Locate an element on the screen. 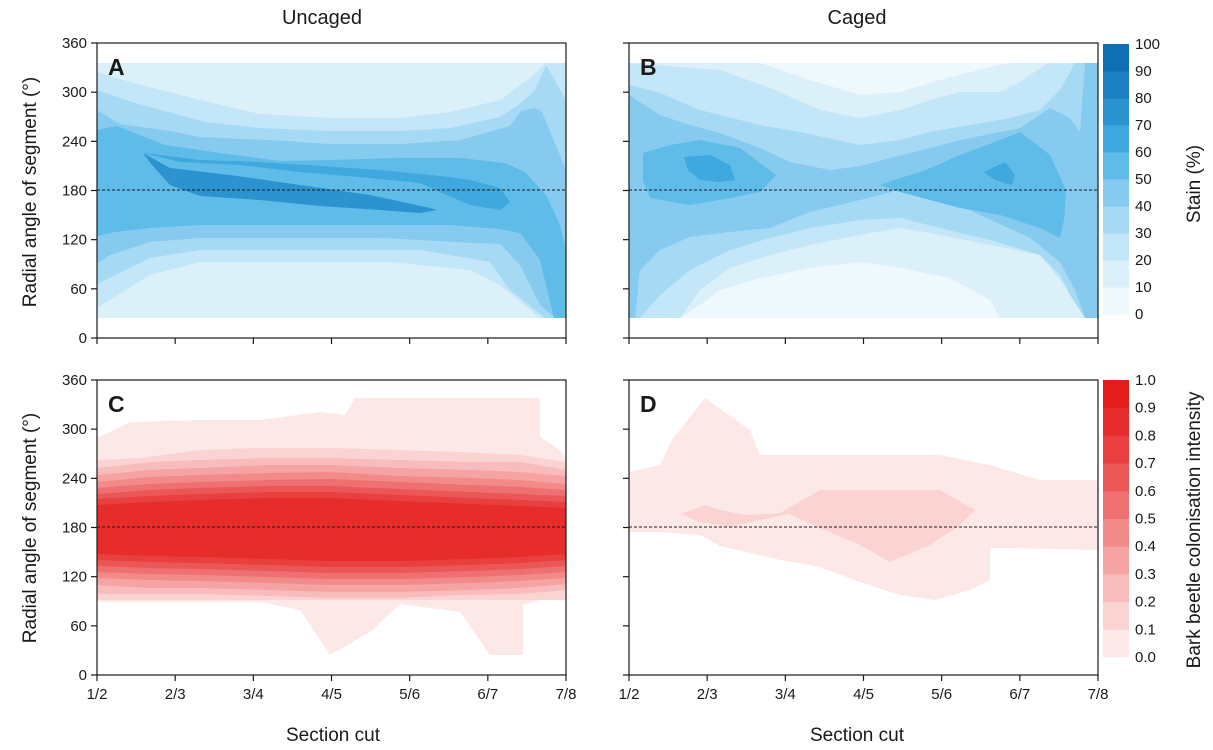  panel-b-y-ticks is located at coordinates (626, 190).